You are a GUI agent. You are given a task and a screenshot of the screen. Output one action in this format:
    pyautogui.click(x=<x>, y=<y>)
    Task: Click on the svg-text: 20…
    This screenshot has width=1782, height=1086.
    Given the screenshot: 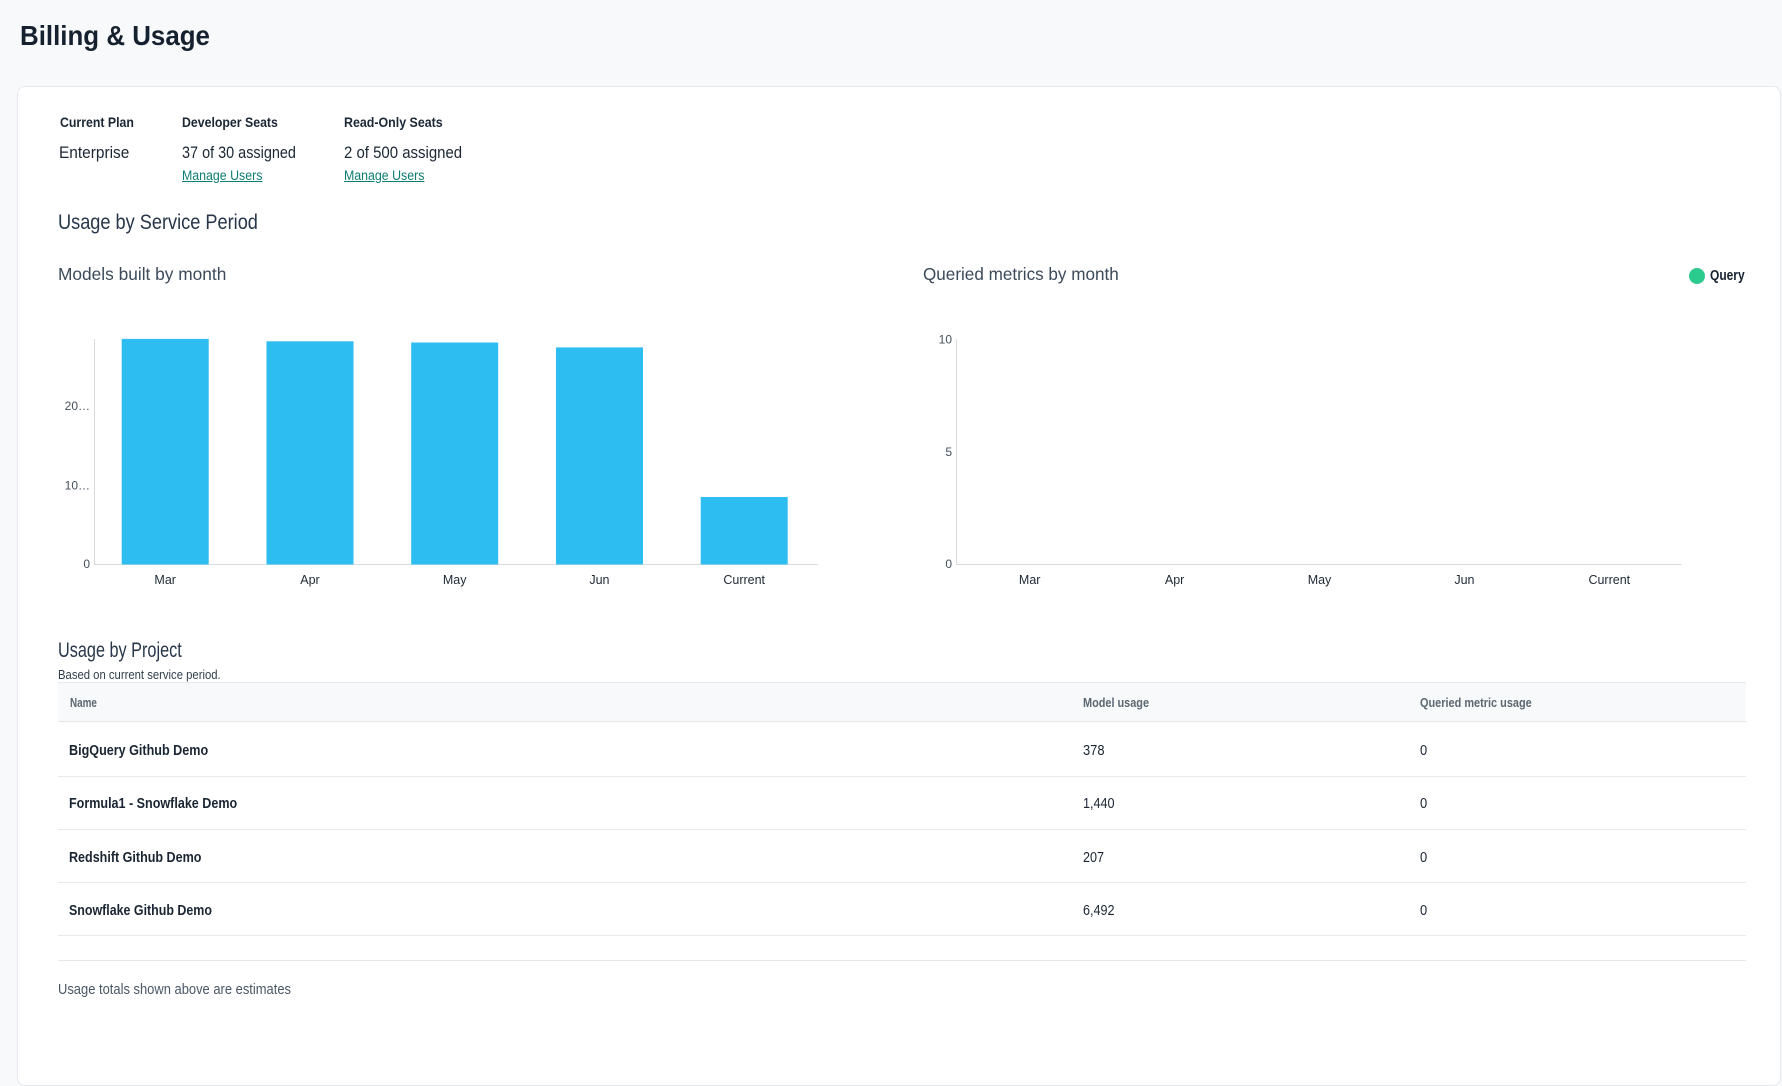 What is the action you would take?
    pyautogui.click(x=77, y=406)
    